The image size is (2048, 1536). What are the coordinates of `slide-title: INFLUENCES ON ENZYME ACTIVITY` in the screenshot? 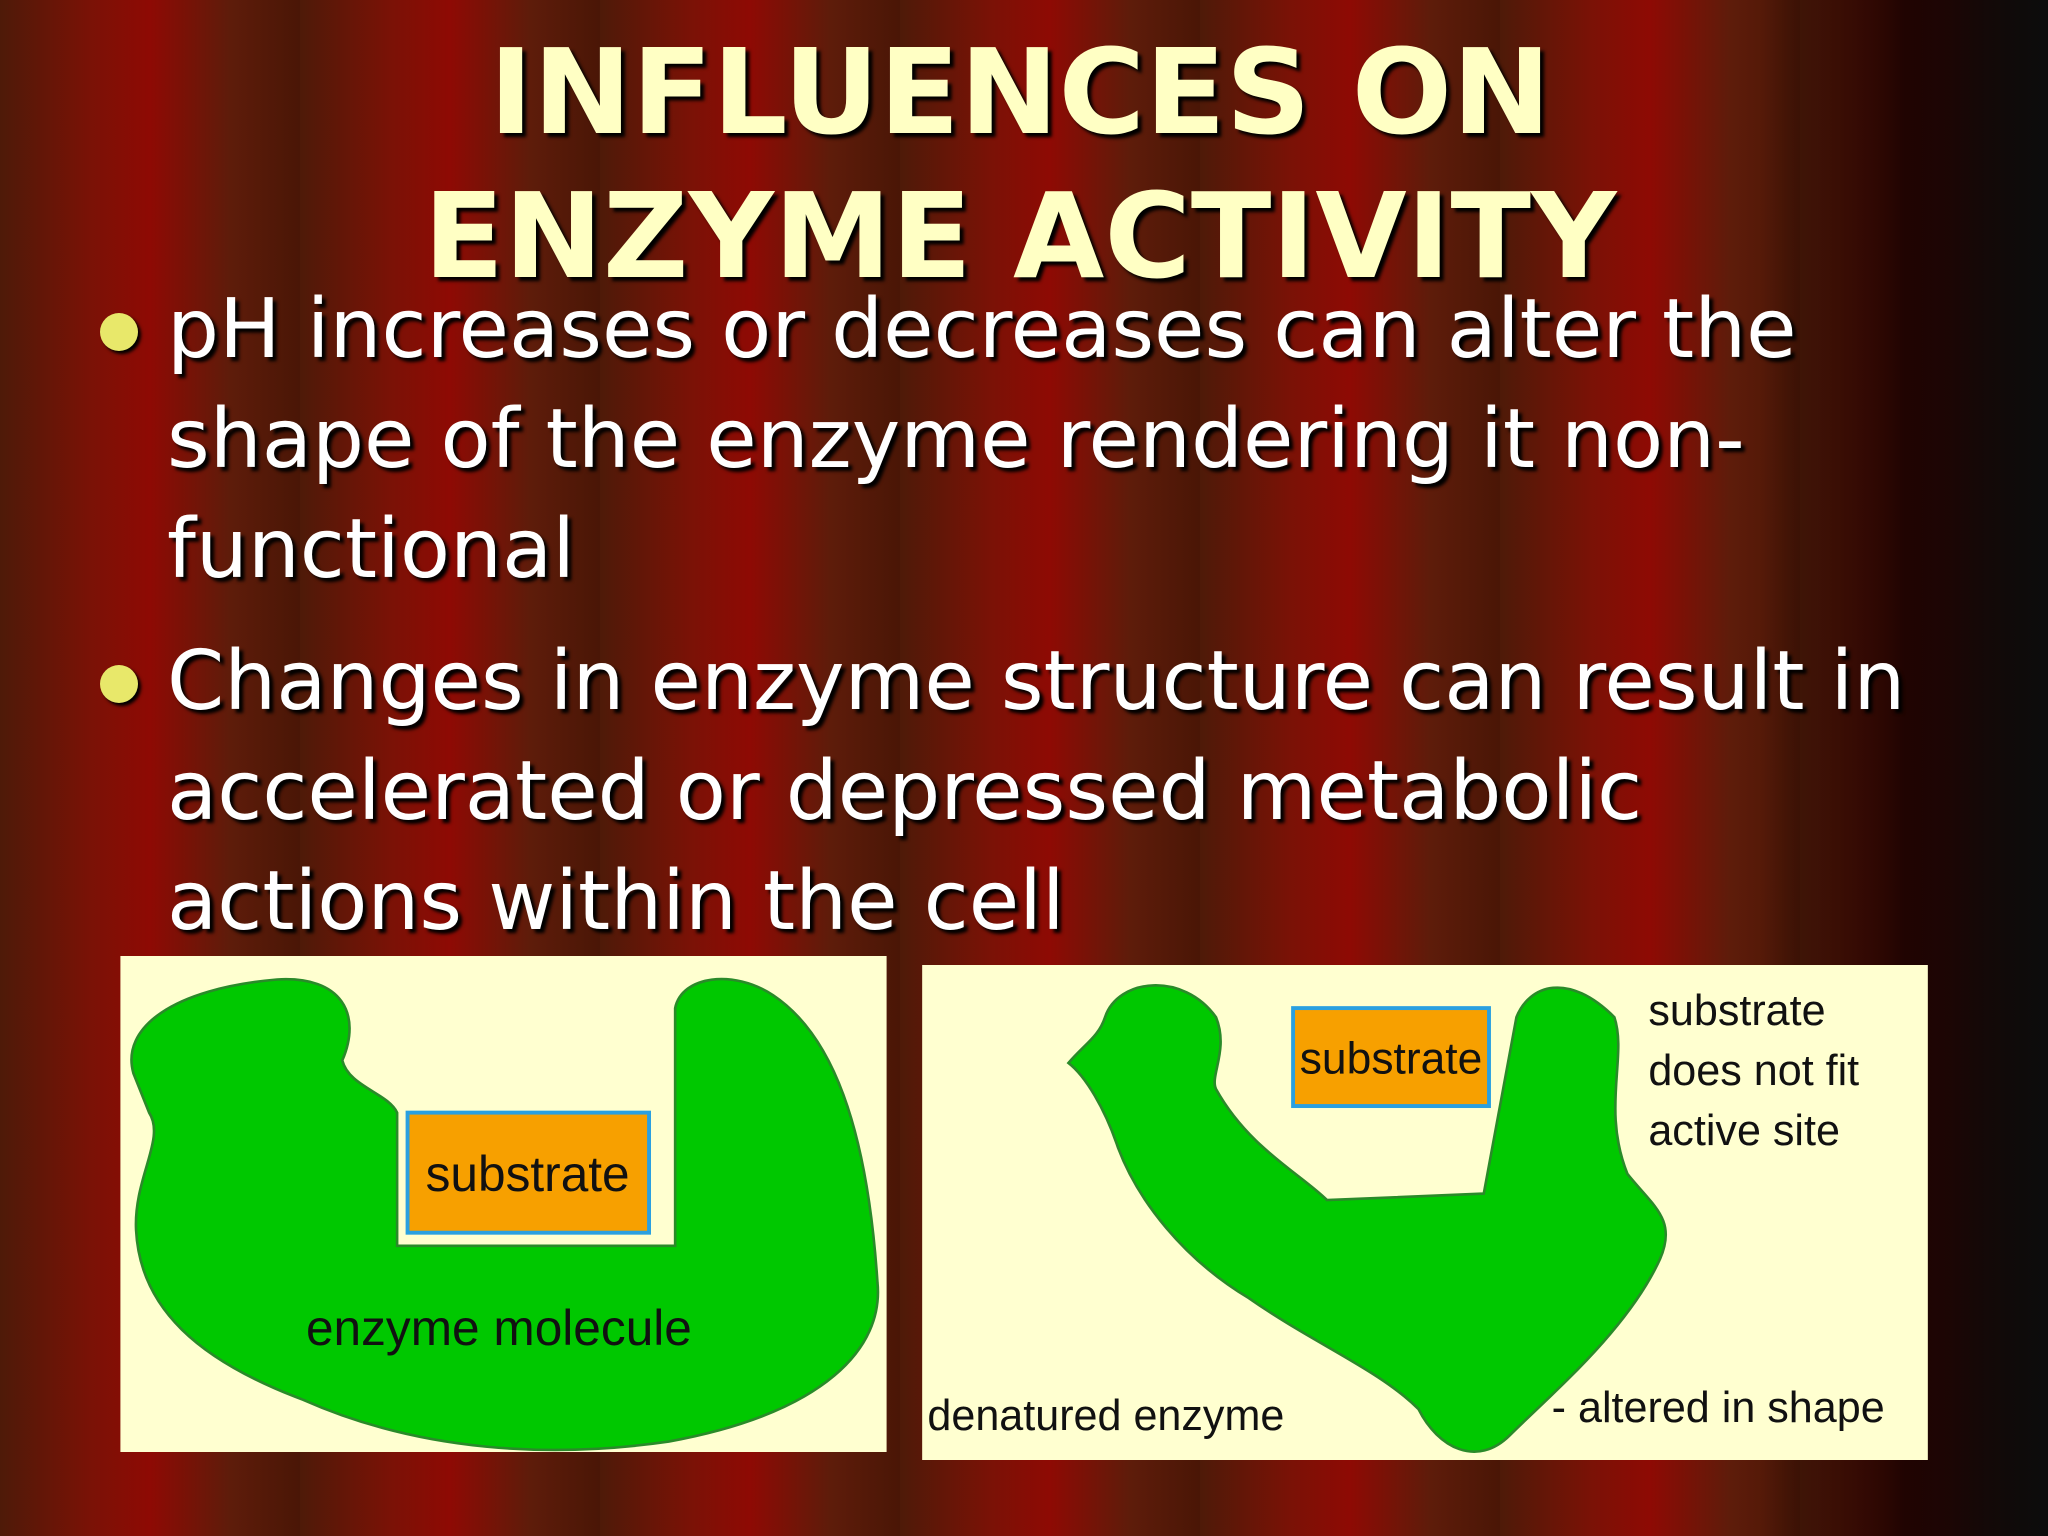 It's located at (1020, 164).